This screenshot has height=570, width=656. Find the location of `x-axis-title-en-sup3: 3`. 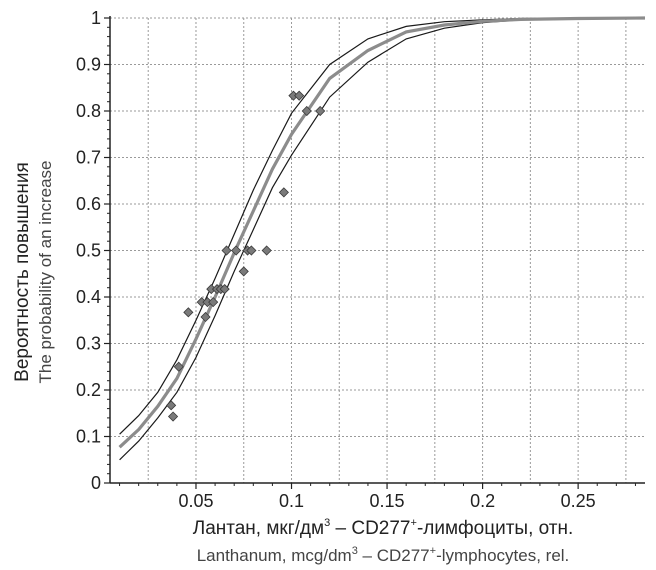

x-axis-title-en-sup3: 3 is located at coordinates (355, 551).